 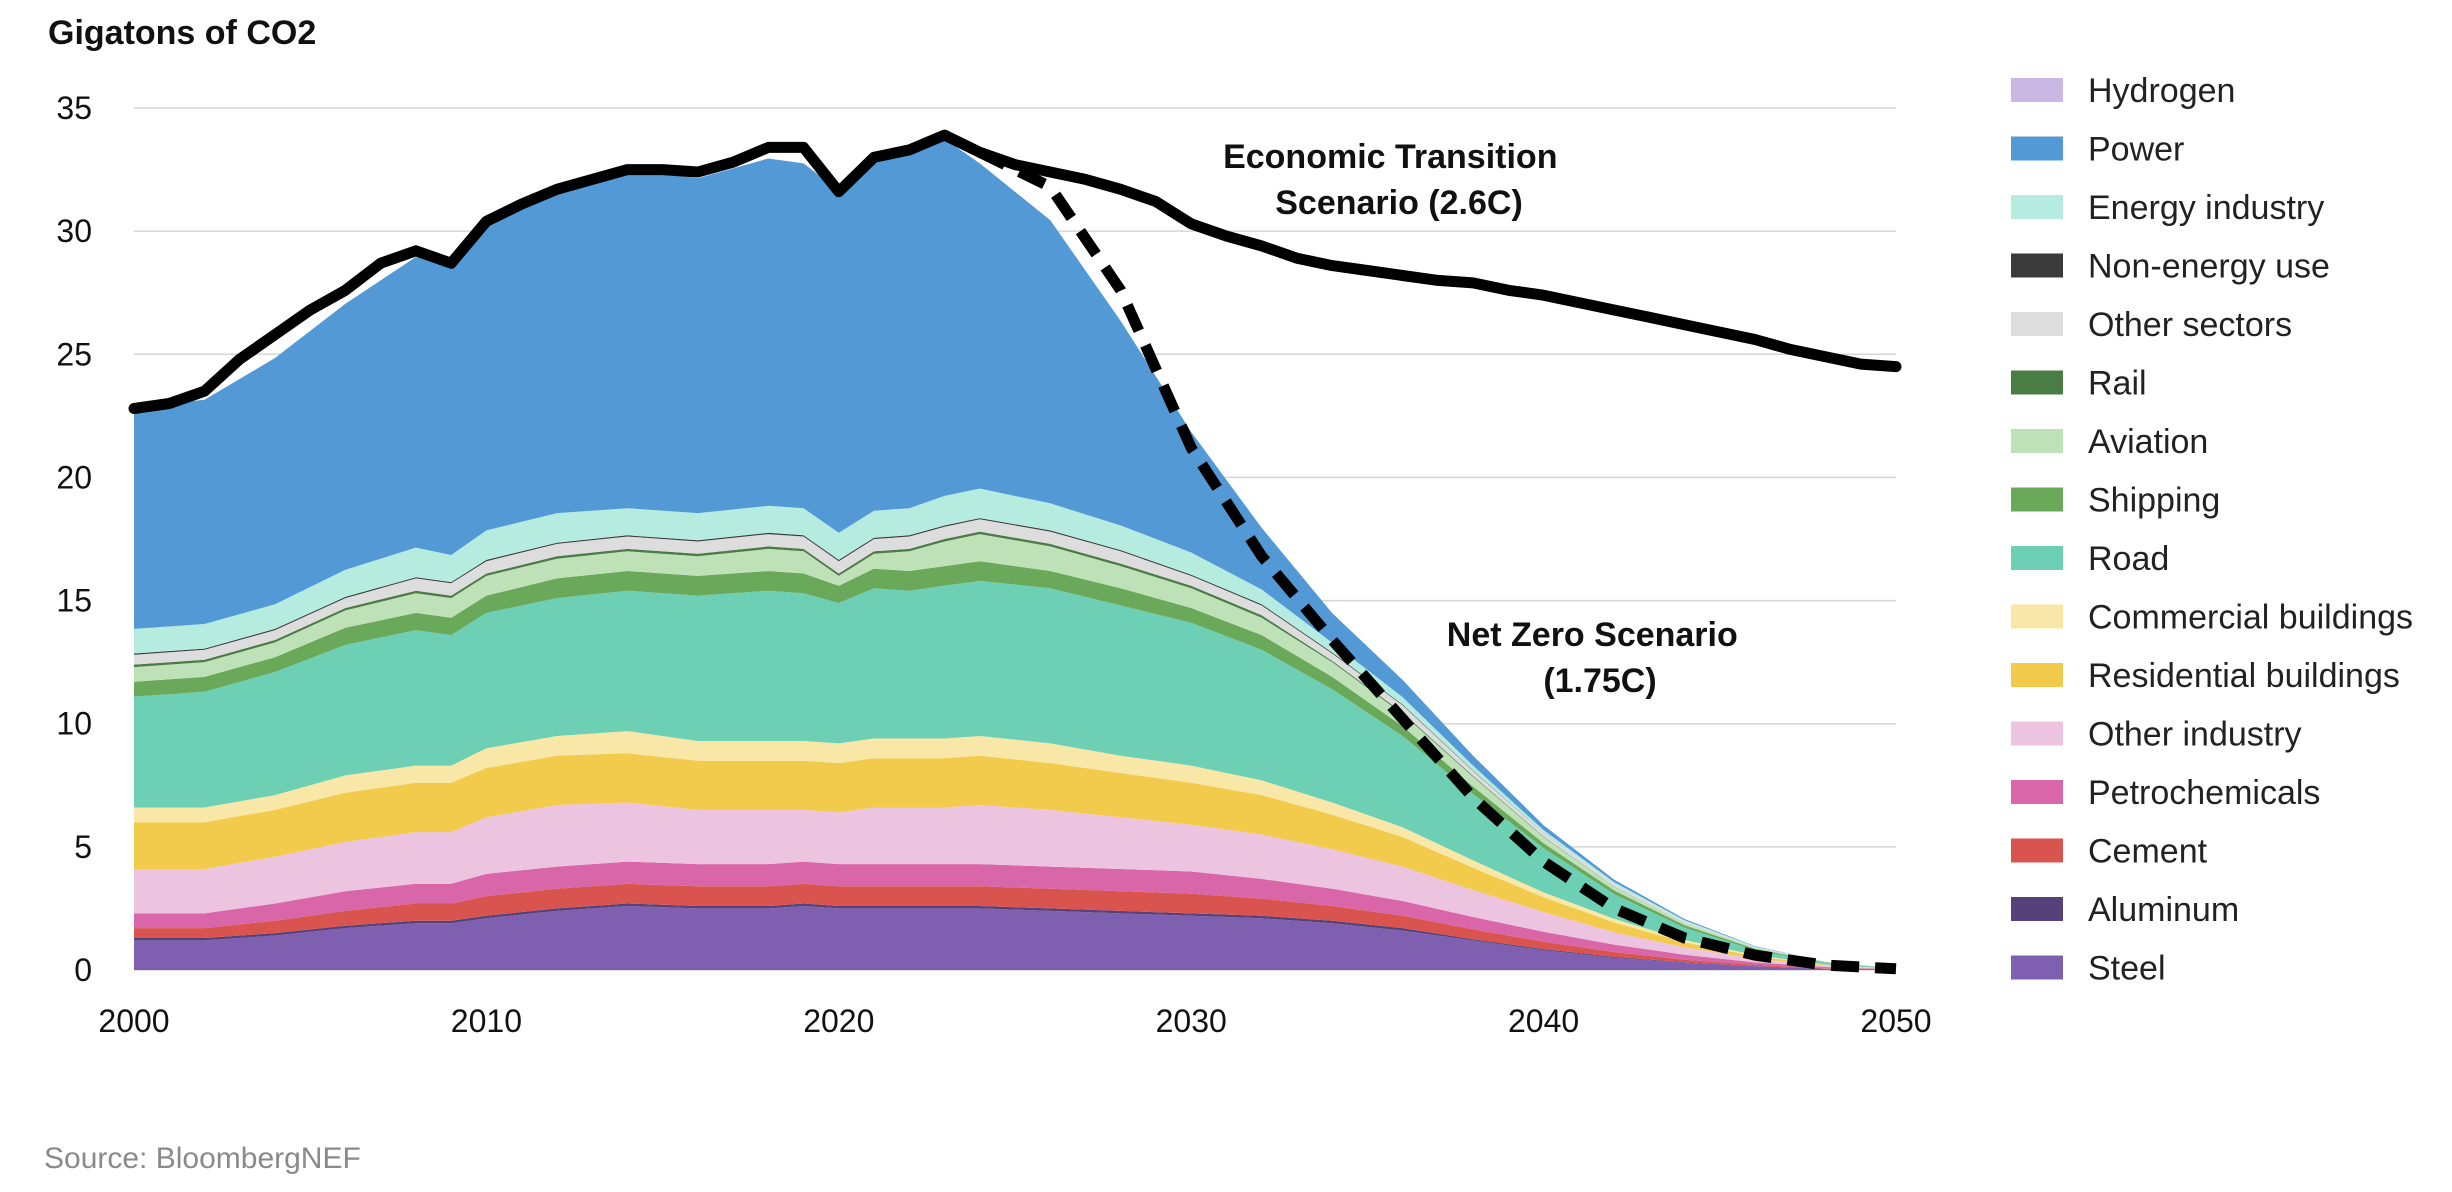 I want to click on area-steel, so click(x=1015, y=938).